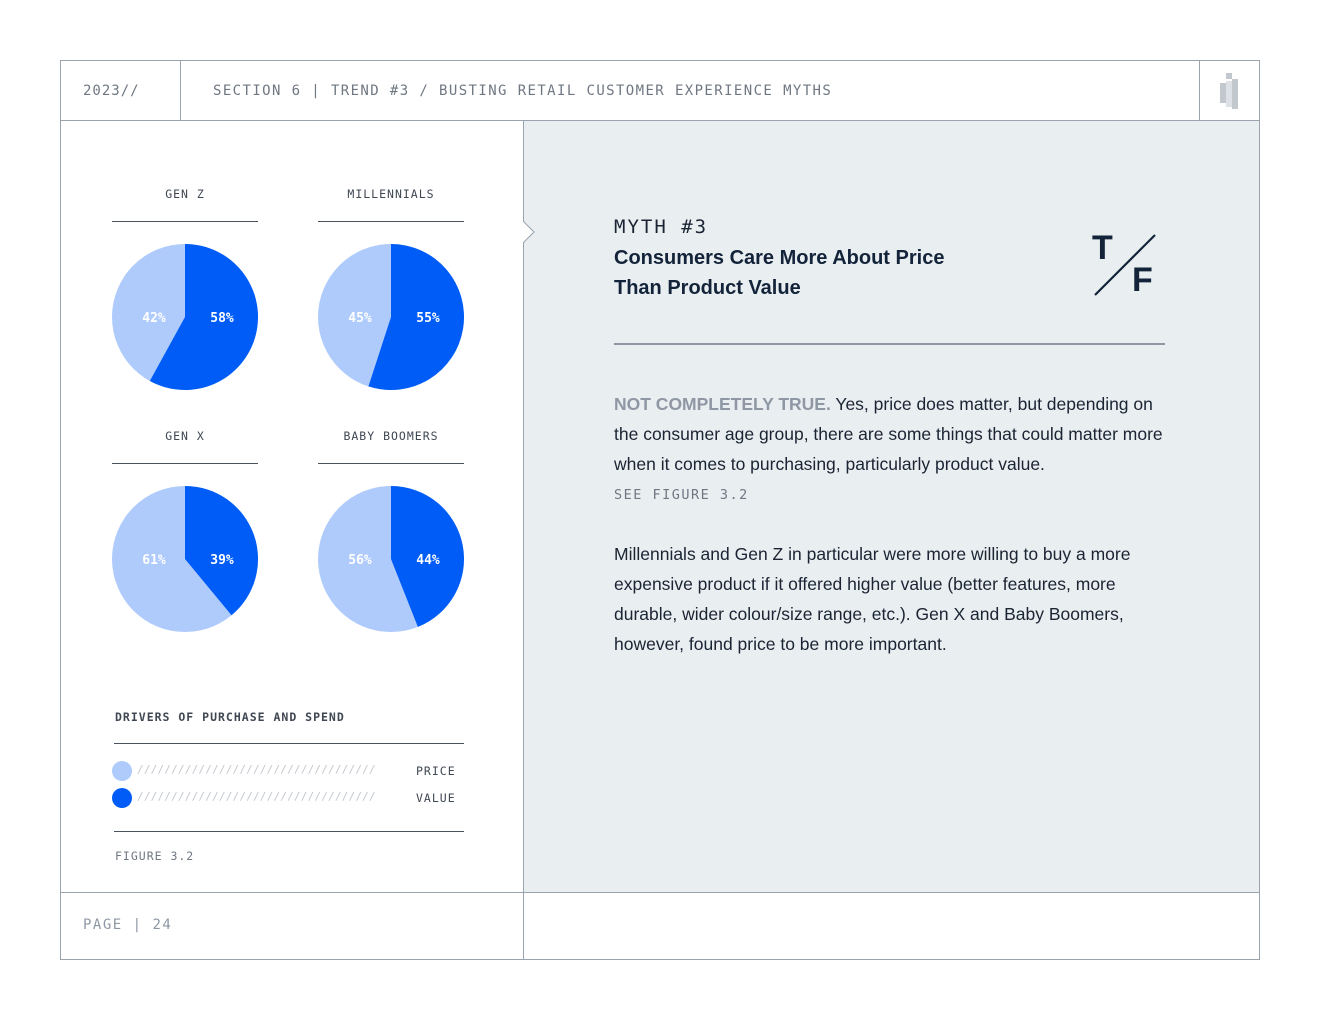 Image resolution: width=1320 pixels, height=1020 pixels. I want to click on brand-logo-box, so click(1229, 91).